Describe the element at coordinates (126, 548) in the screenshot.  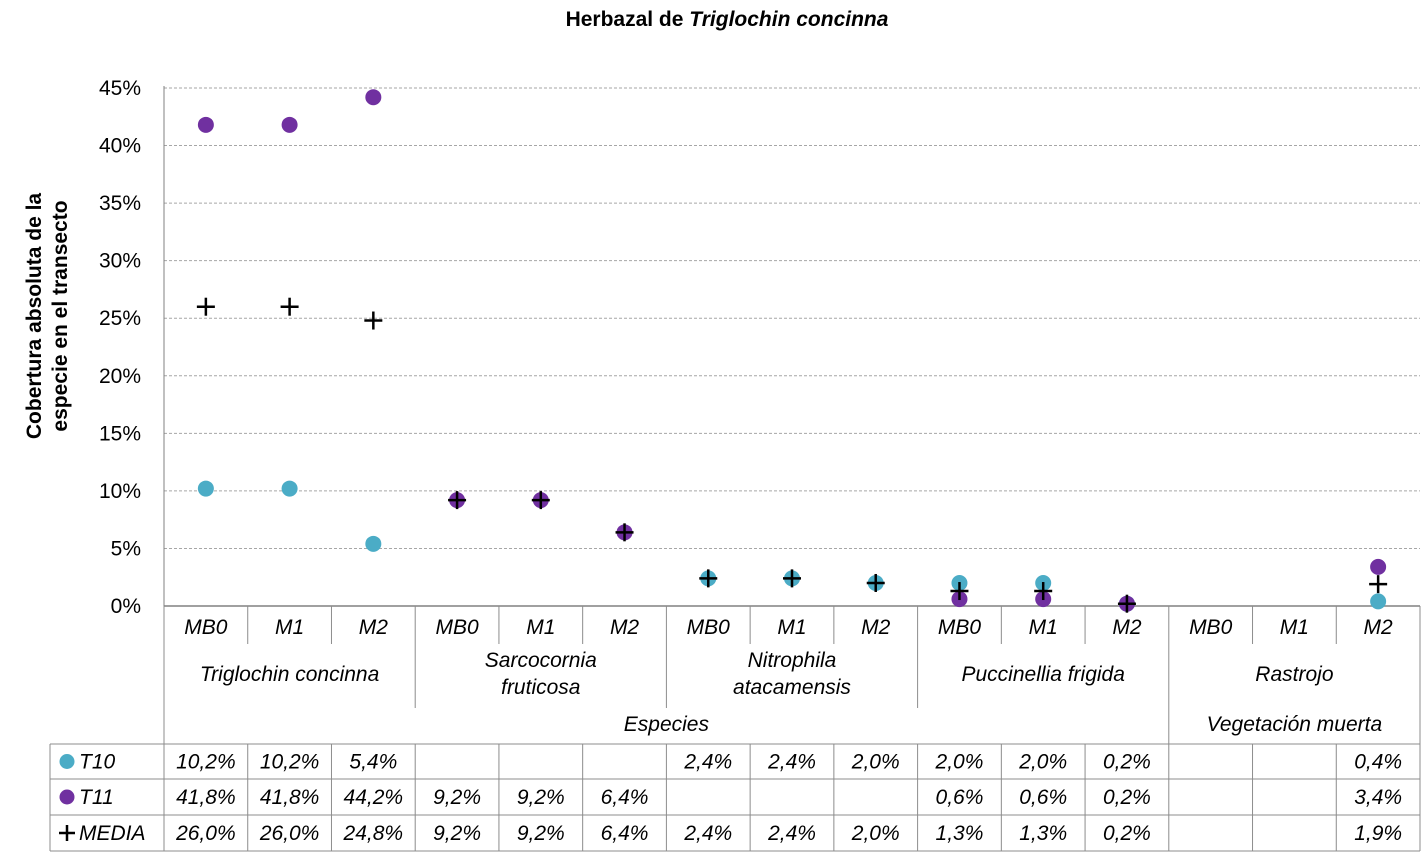
I see `y-tick-label: 5%` at that location.